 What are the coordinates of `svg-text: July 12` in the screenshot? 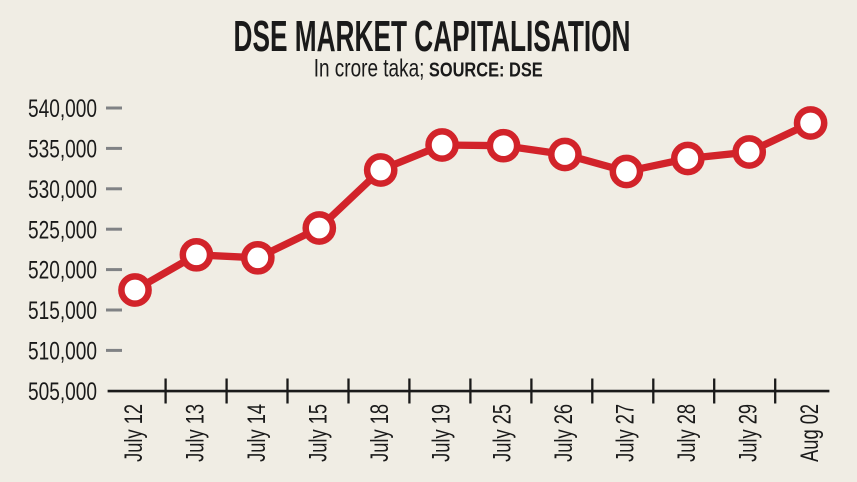 It's located at (134, 433).